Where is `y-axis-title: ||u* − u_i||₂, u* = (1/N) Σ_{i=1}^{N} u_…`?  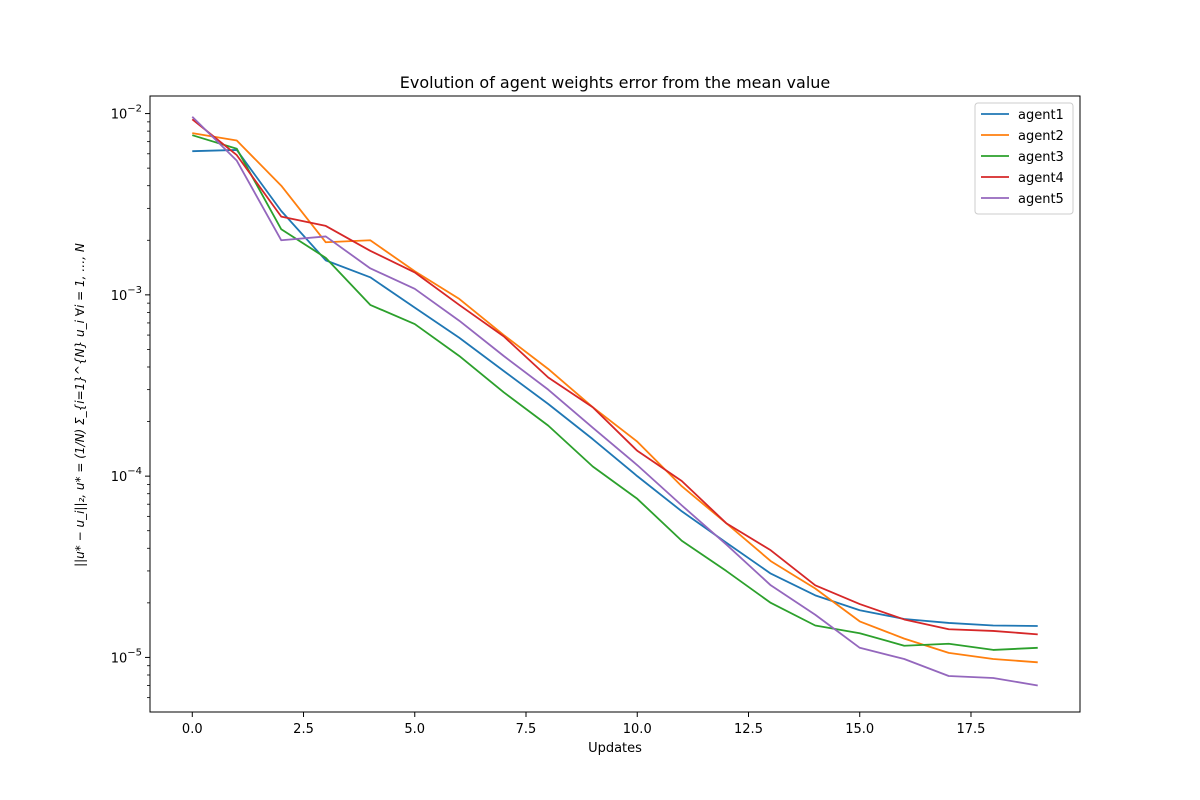
y-axis-title: ||u* − u_i||₂, u* = (1/N) Σ_{i=1}^{N} u_… is located at coordinates (80, 405).